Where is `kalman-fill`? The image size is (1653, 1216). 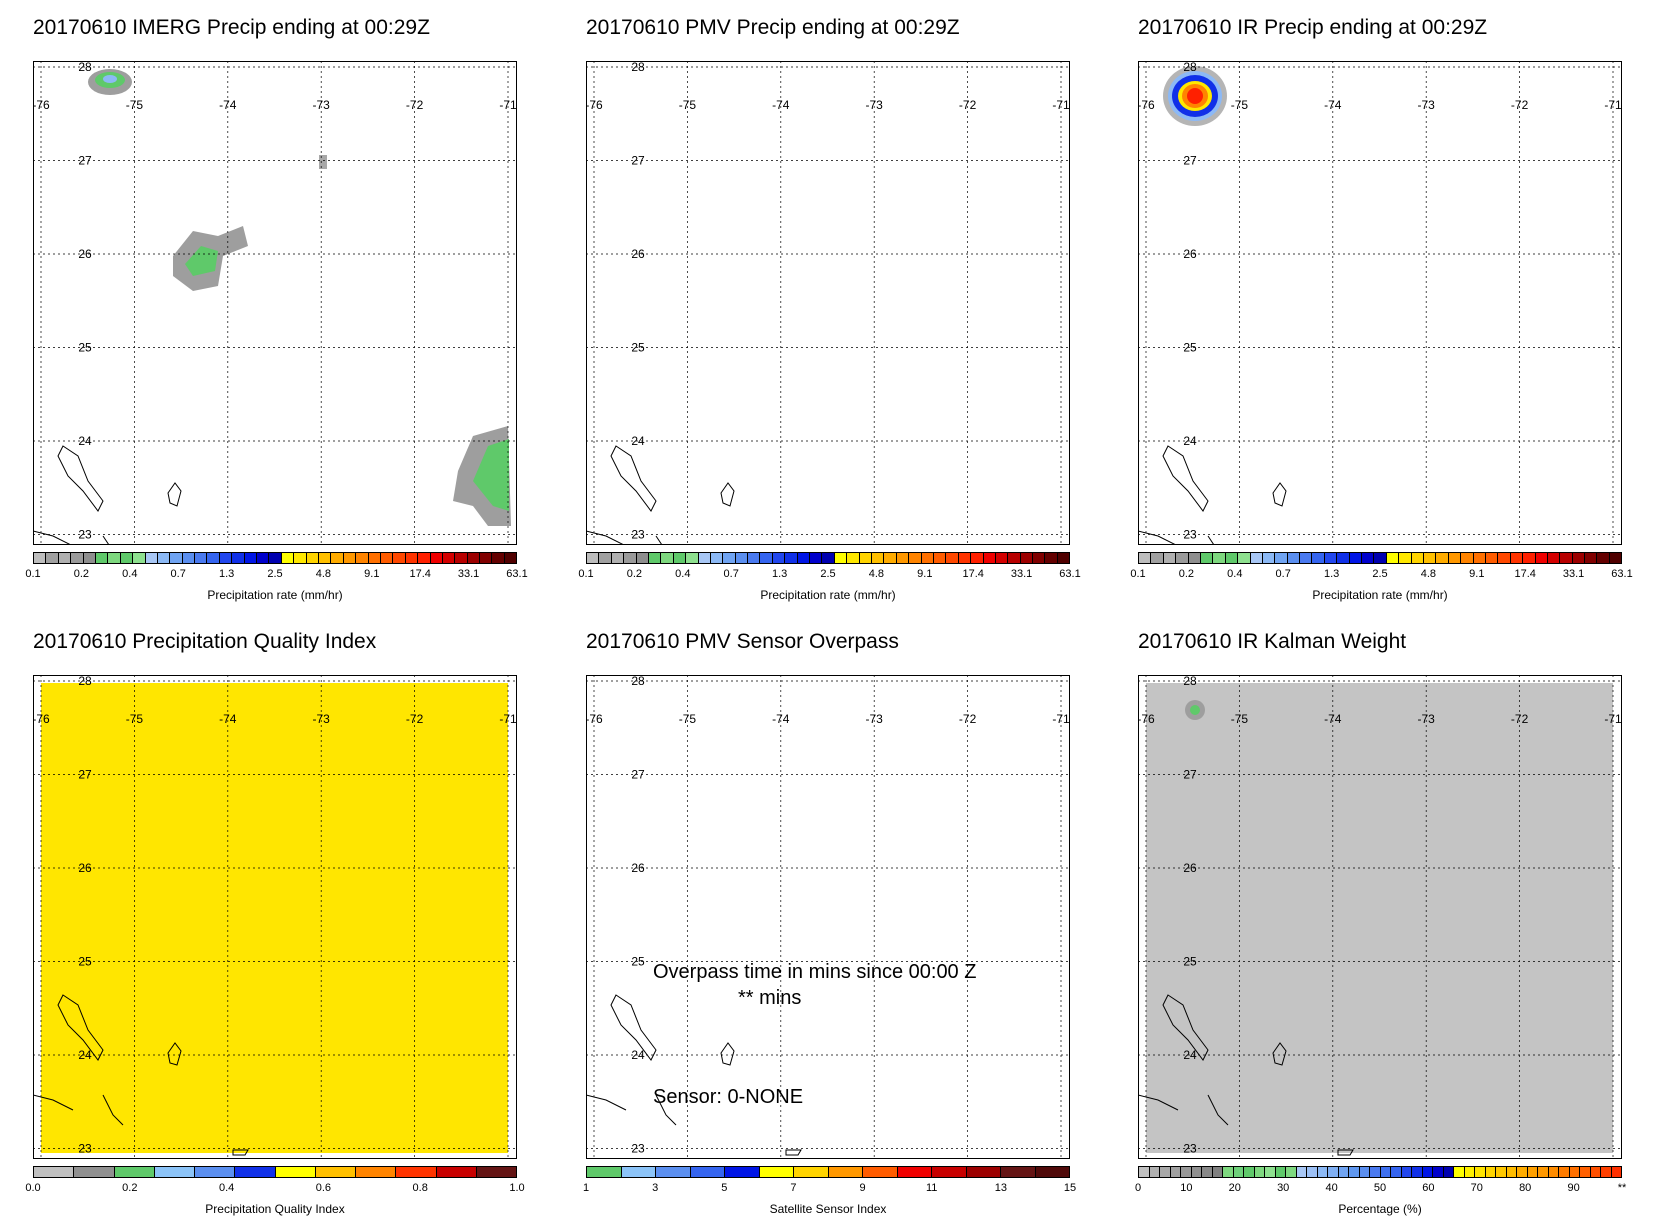
kalman-fill is located at coordinates (1379, 918).